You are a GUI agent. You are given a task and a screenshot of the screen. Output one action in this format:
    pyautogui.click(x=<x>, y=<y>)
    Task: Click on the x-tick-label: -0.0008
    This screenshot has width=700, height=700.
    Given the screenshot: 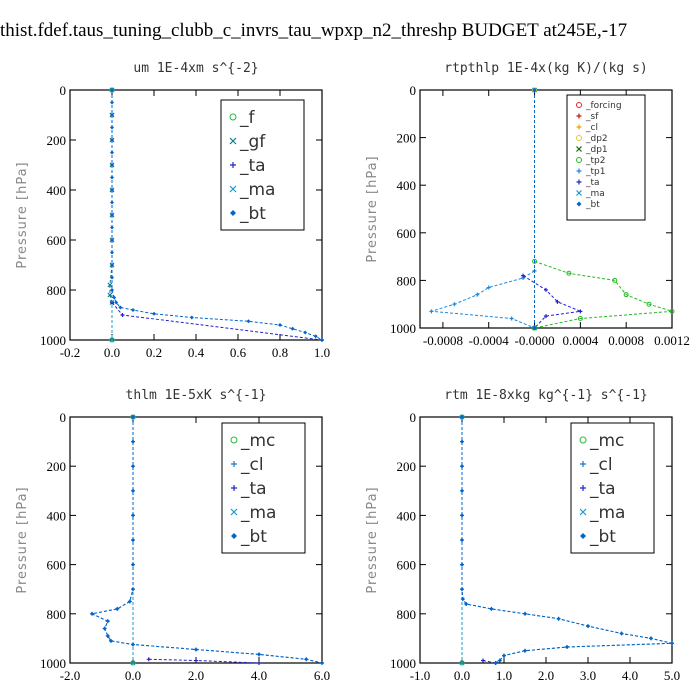 What is the action you would take?
    pyautogui.click(x=443, y=340)
    